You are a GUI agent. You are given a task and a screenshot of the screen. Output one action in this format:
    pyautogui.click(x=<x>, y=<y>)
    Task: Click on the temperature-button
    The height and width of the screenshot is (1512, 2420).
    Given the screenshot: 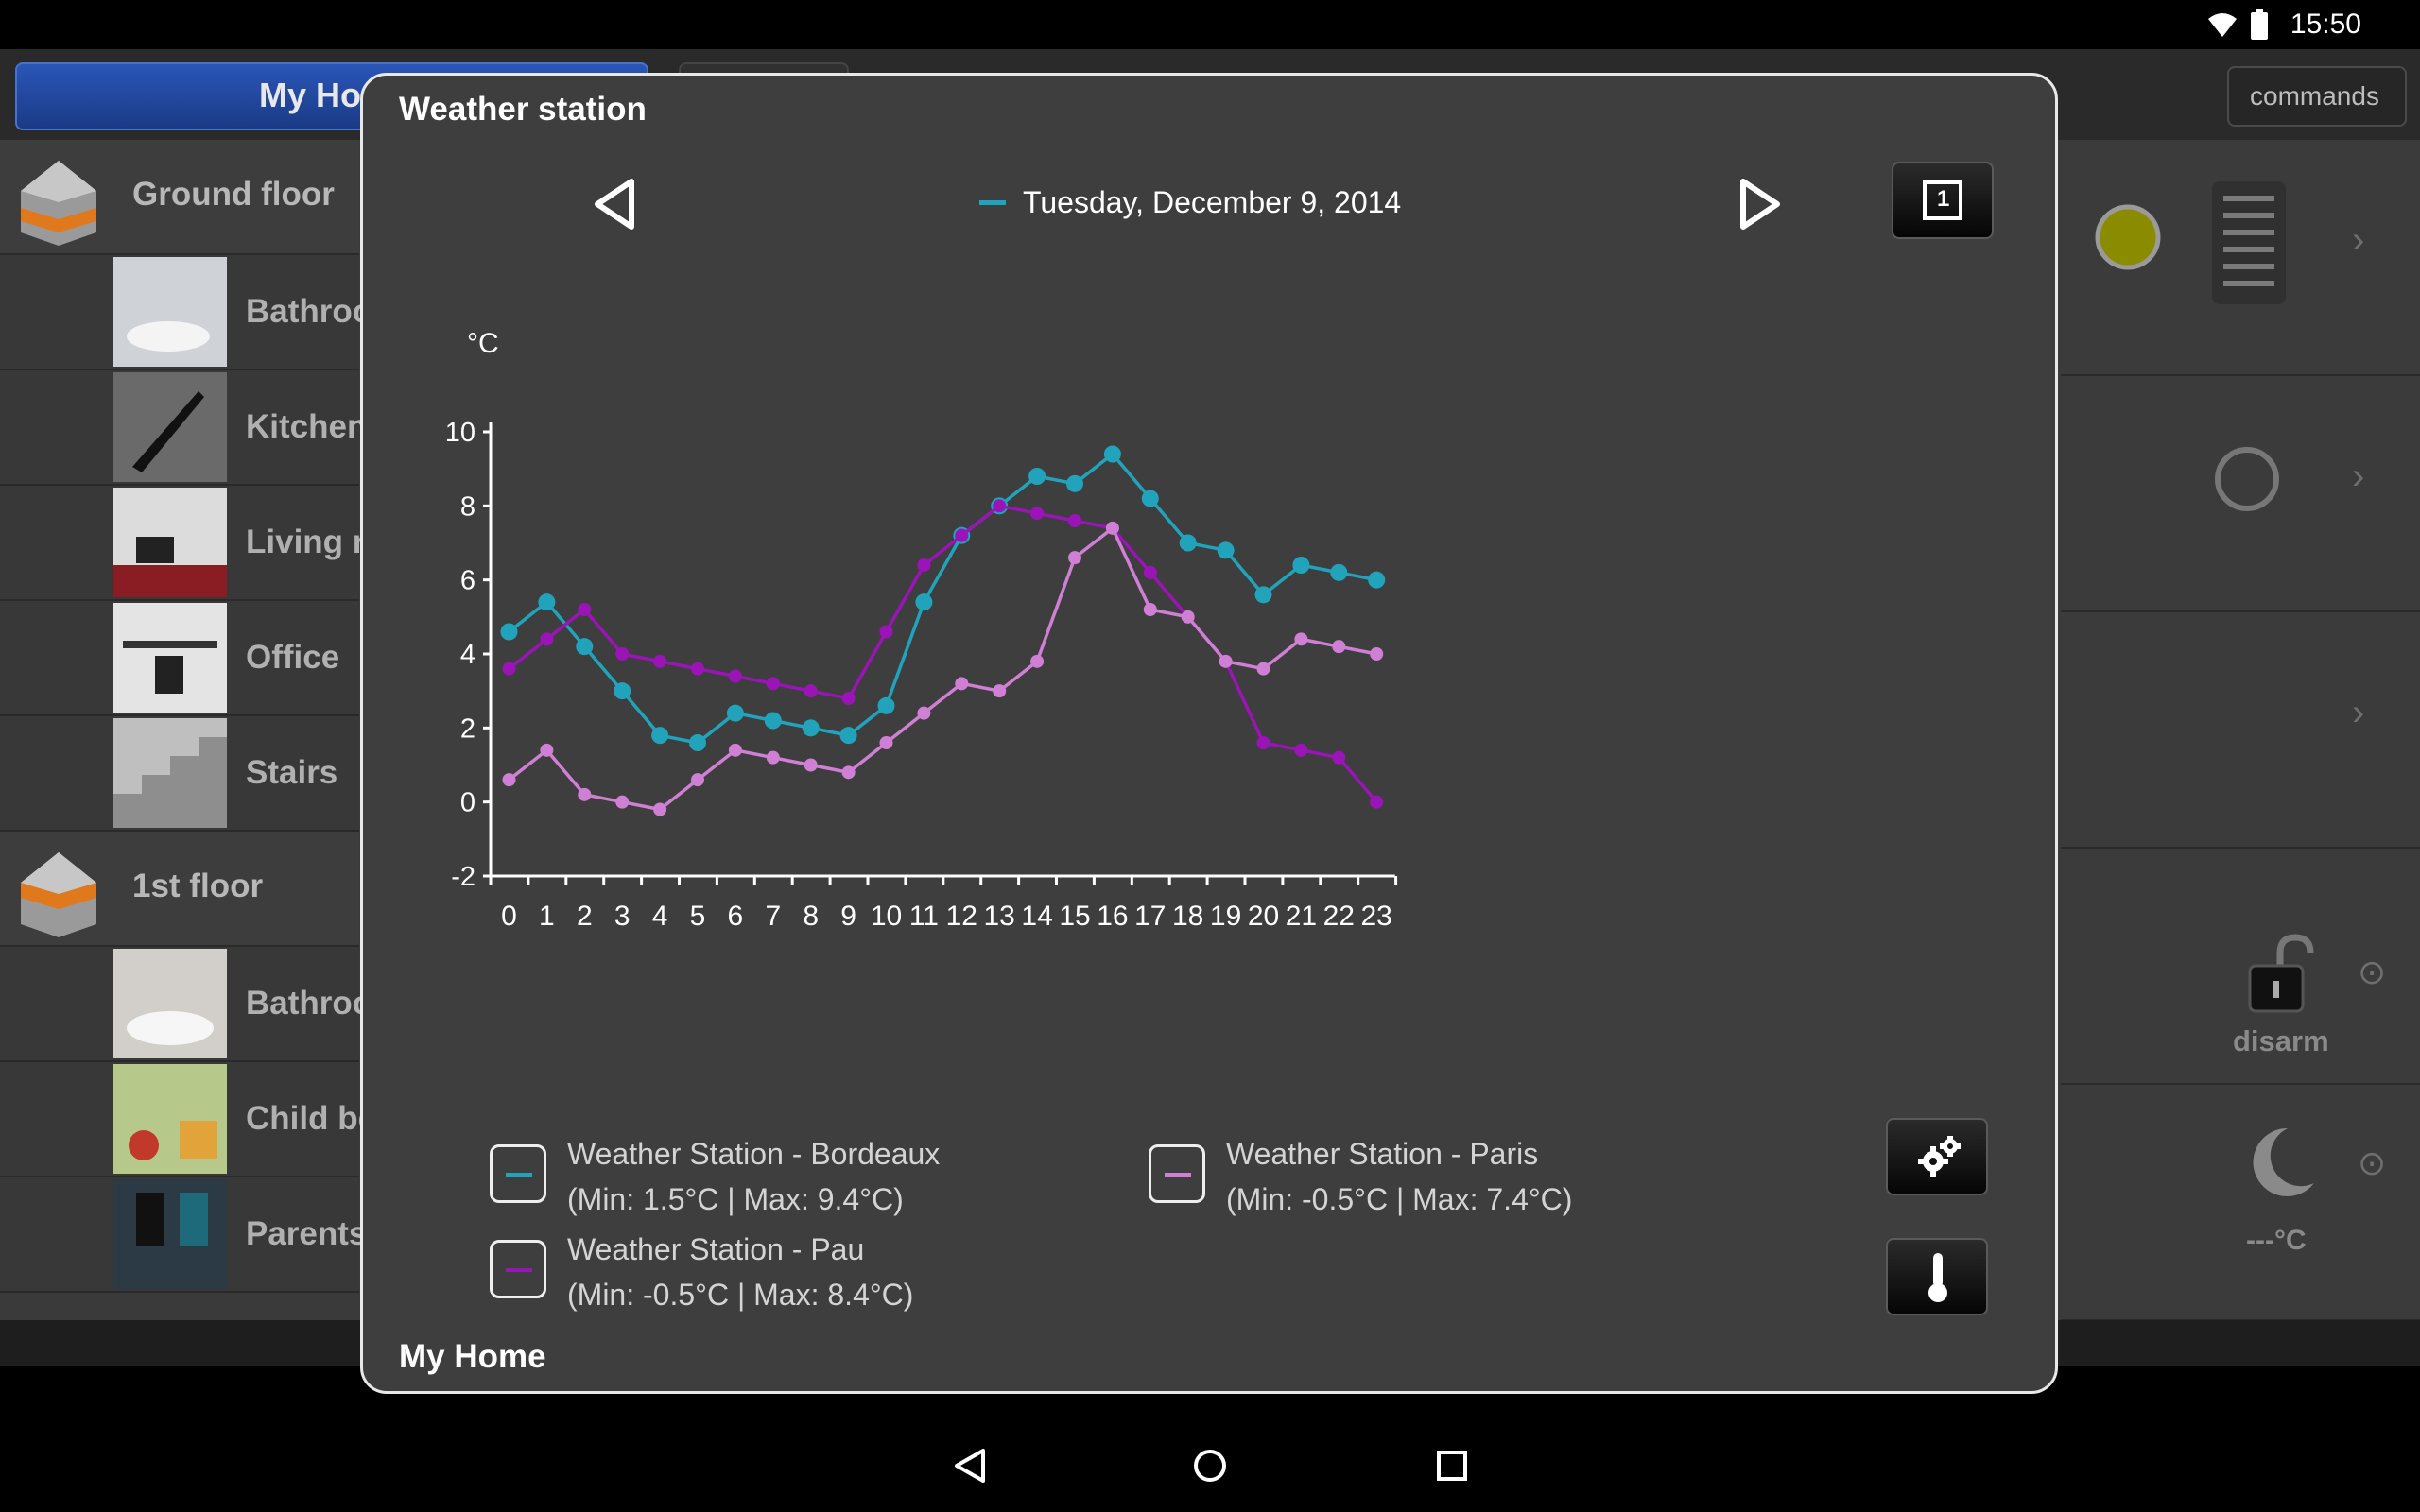 What is the action you would take?
    pyautogui.click(x=1937, y=1276)
    